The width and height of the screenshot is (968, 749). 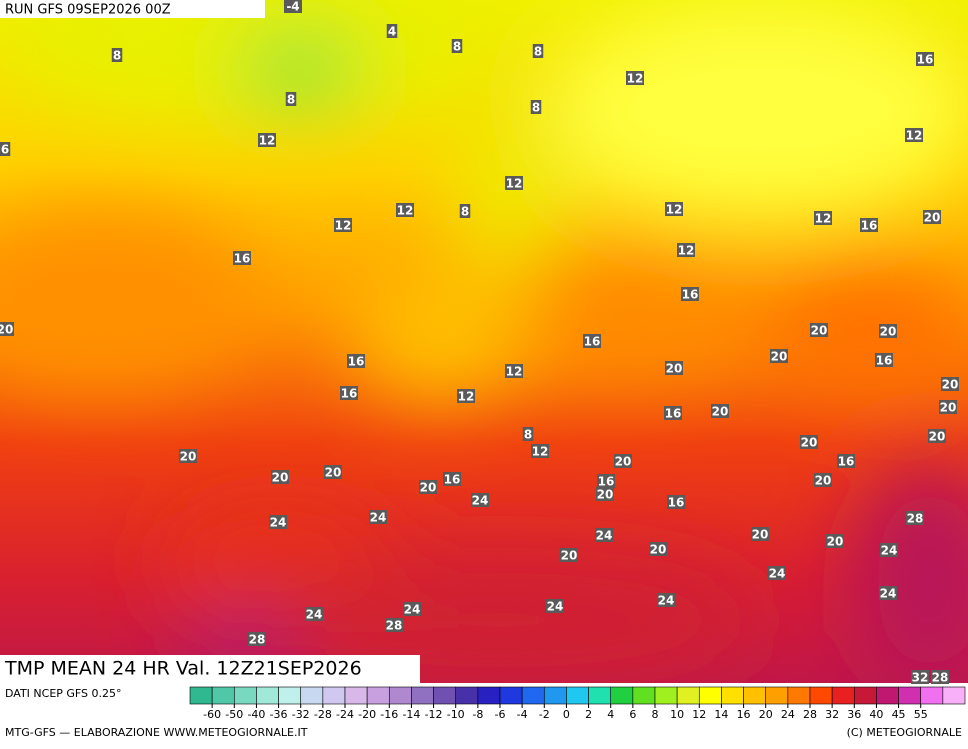 I want to click on colorbar-tick-label: -4, so click(x=522, y=714).